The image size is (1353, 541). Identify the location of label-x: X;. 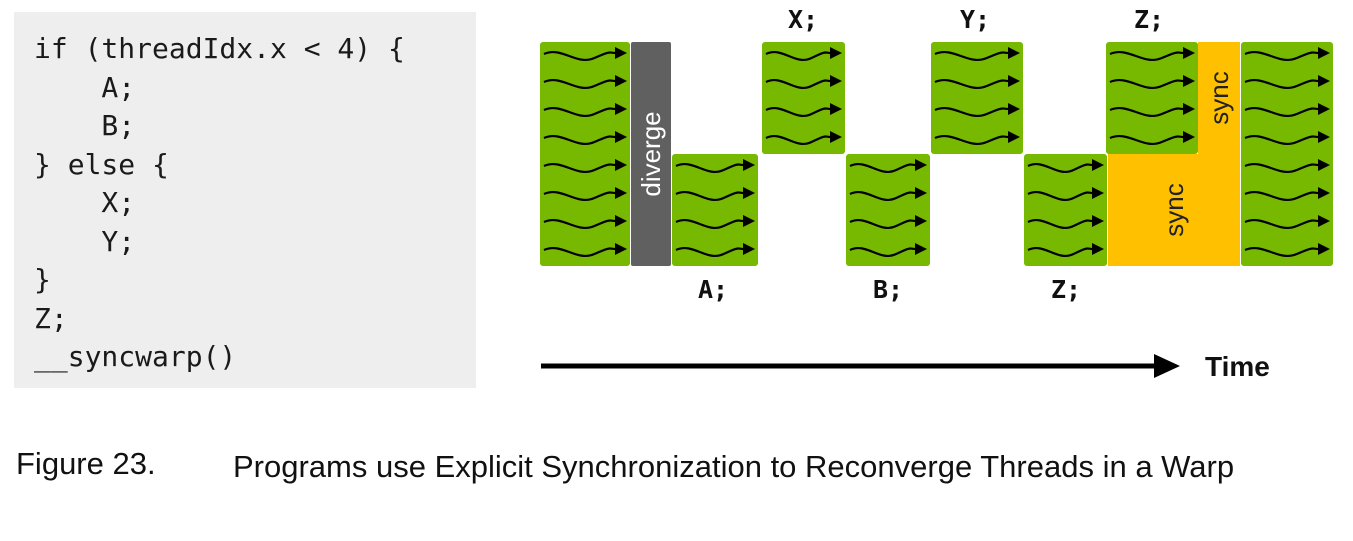
(803, 19).